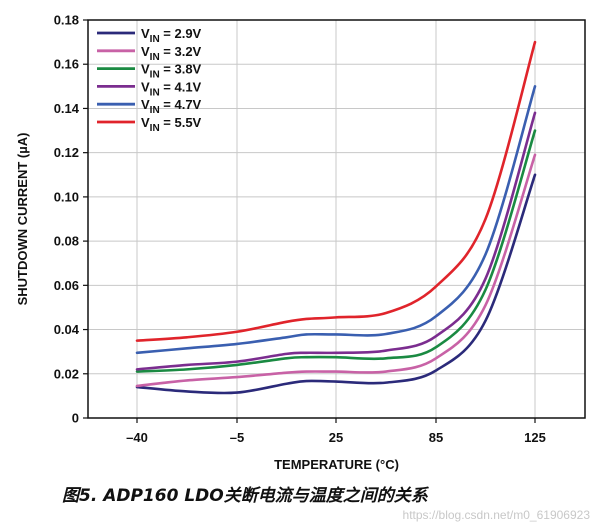 The image size is (596, 526). Describe the element at coordinates (246, 496) in the screenshot. I see `figure-caption: 图5. ADP160 LDO关断电流与温度之间的关系` at that location.